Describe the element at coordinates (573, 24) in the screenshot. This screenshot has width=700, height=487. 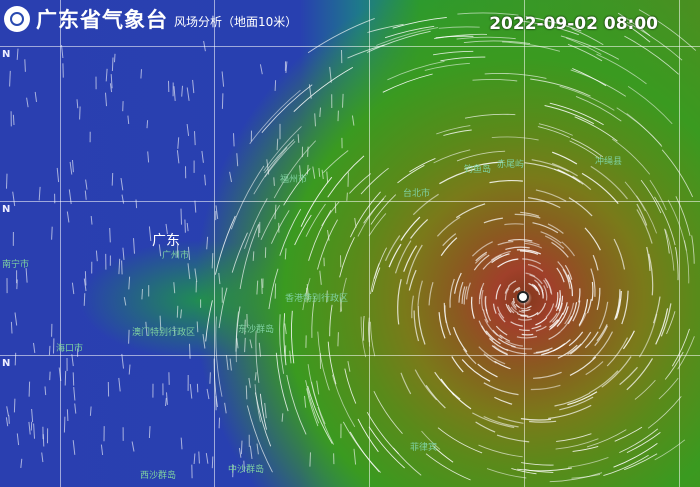
I see `timestamp: 2022-09-02 08:00` at that location.